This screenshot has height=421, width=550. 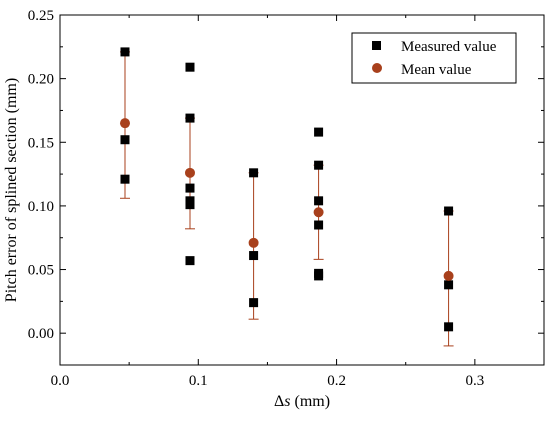 What do you see at coordinates (41, 143) in the screenshot?
I see `y-tick-label: 0.15` at bounding box center [41, 143].